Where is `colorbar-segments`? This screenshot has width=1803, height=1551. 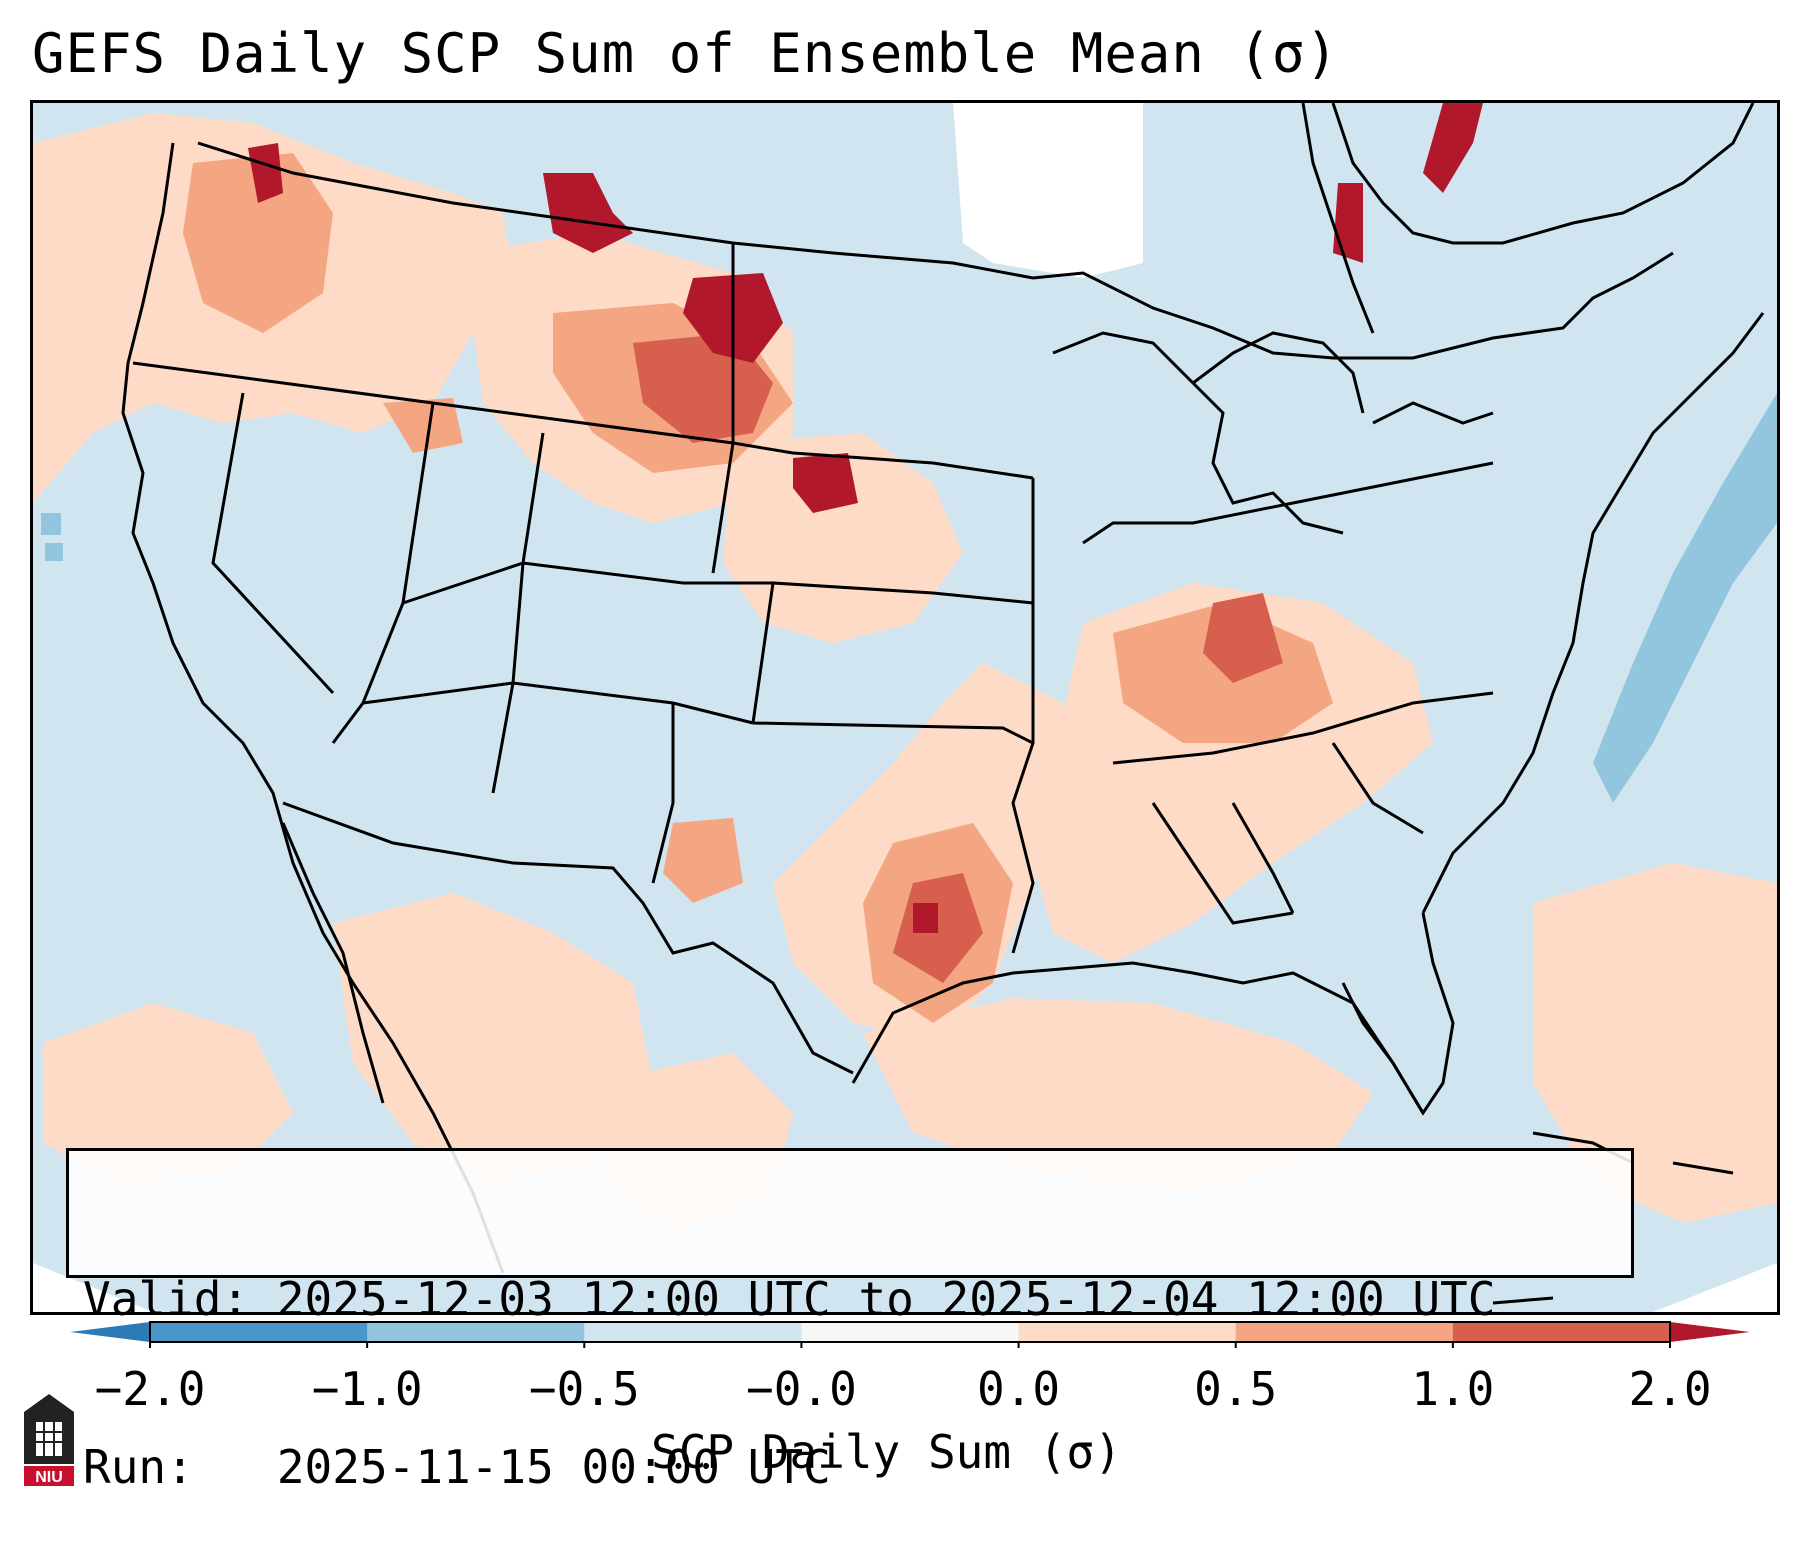
colorbar-segments is located at coordinates (910, 1332).